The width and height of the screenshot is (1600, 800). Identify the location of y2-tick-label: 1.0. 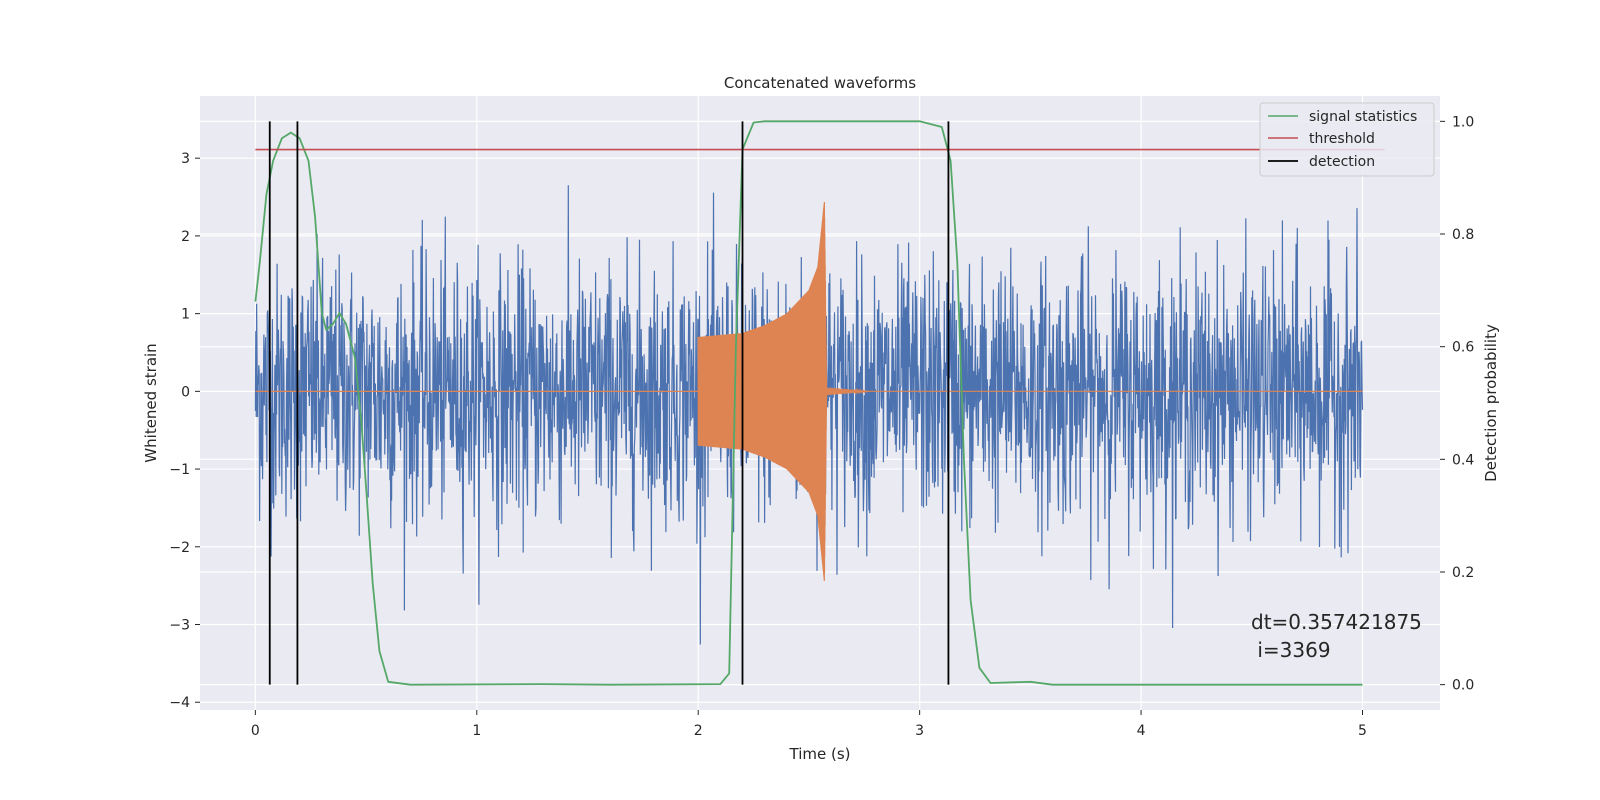
(1463, 122).